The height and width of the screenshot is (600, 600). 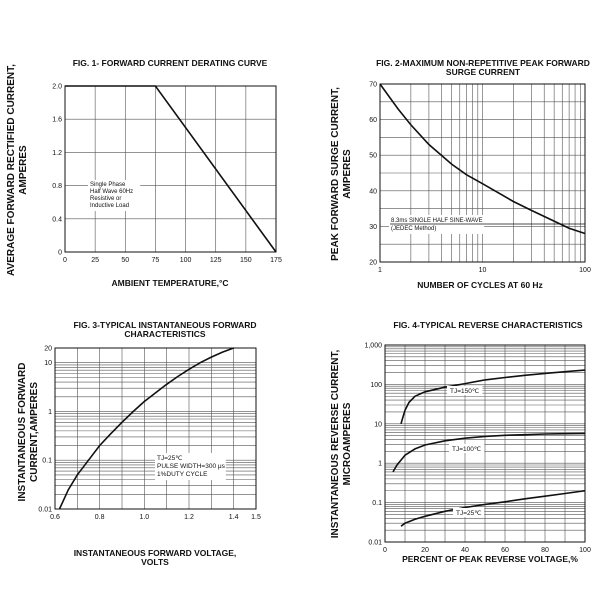 What do you see at coordinates (164, 325) in the screenshot?
I see `chart-title: FIG. 3-TYPICAL INSTANTANEOUS FORWARD` at bounding box center [164, 325].